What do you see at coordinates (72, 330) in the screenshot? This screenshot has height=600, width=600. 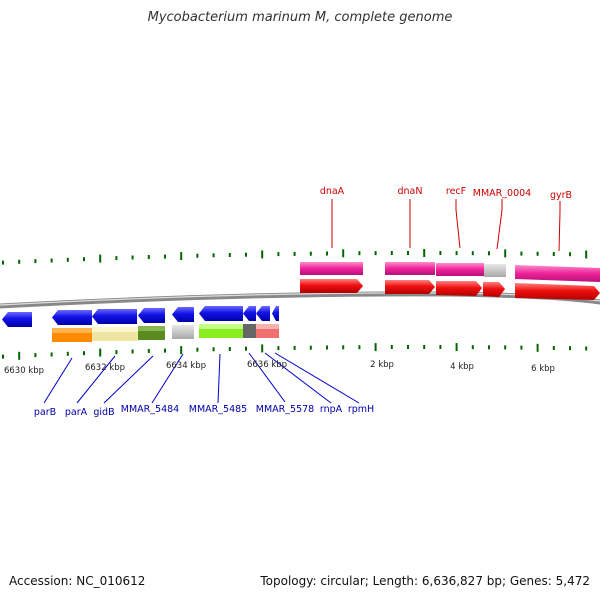 I see `feature-bar-orange-shine` at bounding box center [72, 330].